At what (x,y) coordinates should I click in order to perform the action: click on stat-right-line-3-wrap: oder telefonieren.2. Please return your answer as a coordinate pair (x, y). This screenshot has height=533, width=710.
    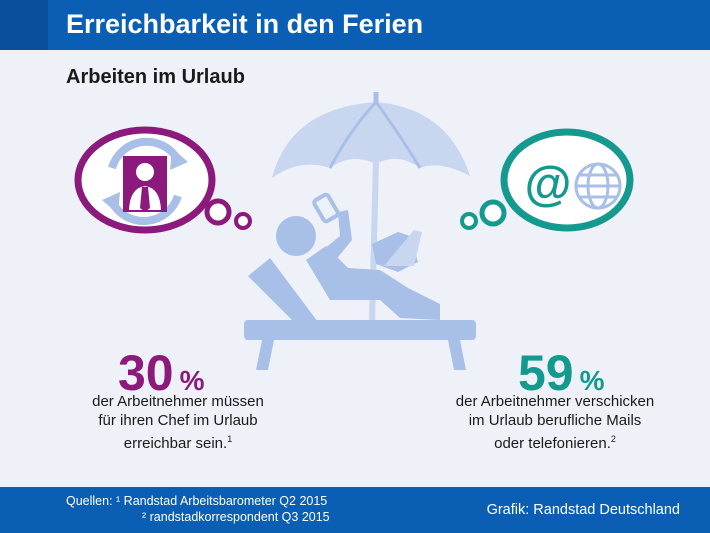
    Looking at the image, I should click on (555, 441).